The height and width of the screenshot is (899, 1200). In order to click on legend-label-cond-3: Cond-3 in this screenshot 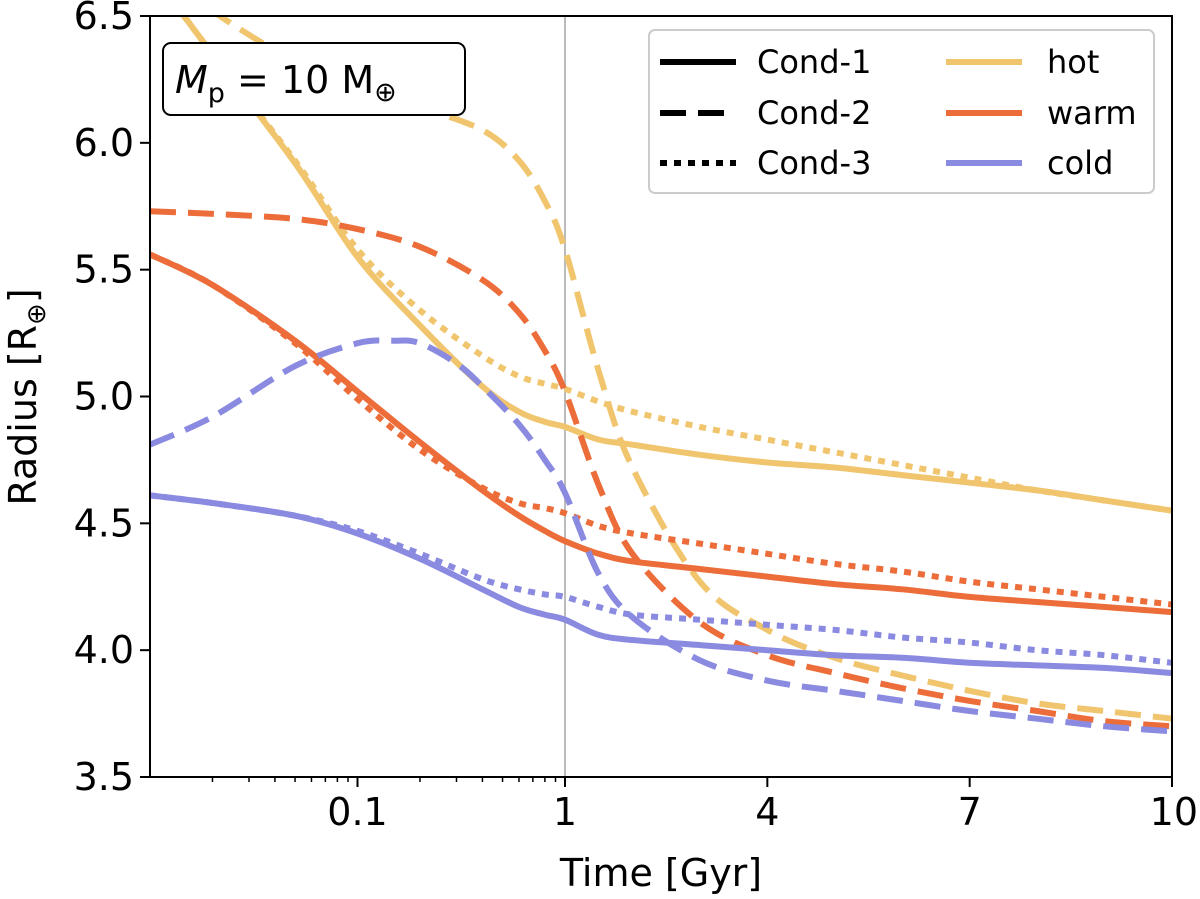, I will do `click(814, 163)`.